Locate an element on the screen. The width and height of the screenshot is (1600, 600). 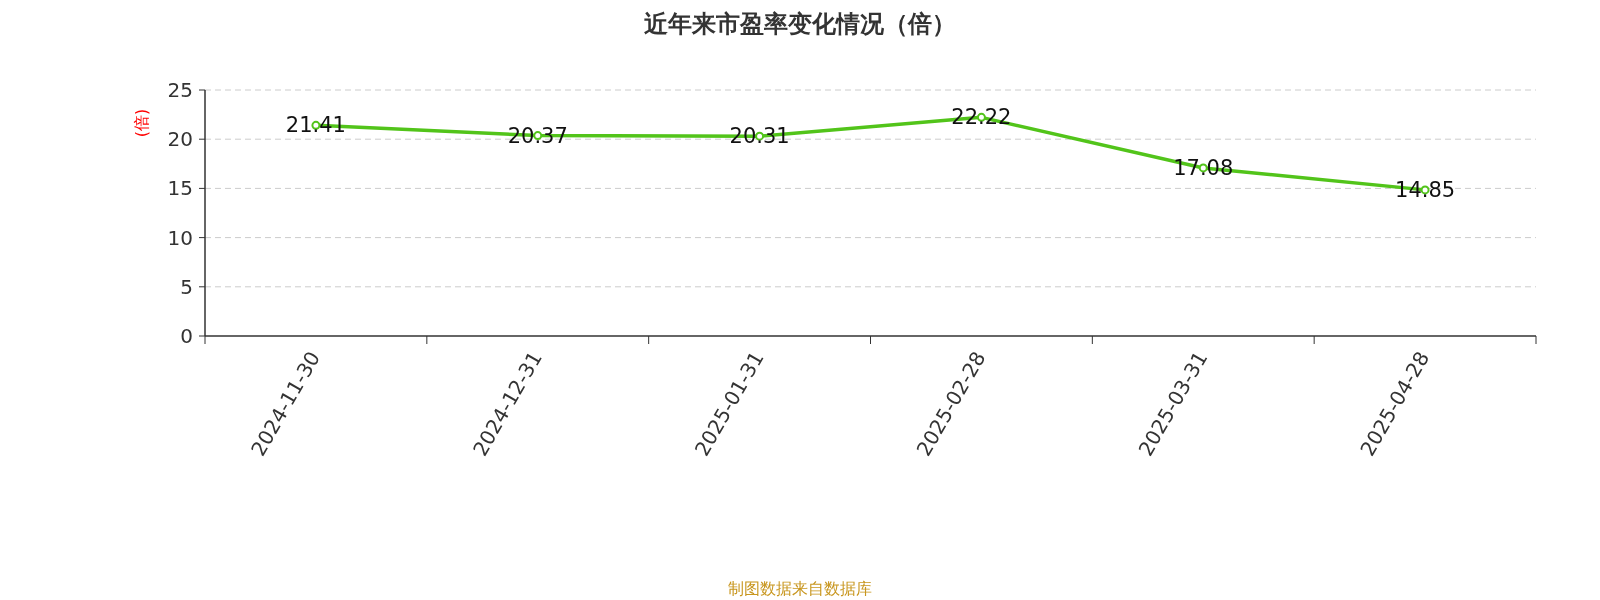
y-tick-label: 15 is located at coordinates (180, 188).